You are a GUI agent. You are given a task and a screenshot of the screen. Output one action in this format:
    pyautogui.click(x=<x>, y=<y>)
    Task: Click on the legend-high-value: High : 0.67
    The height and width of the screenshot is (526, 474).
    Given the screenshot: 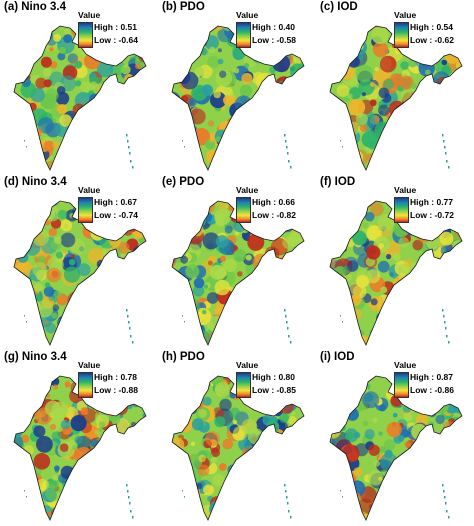 What is the action you would take?
    pyautogui.click(x=115, y=202)
    